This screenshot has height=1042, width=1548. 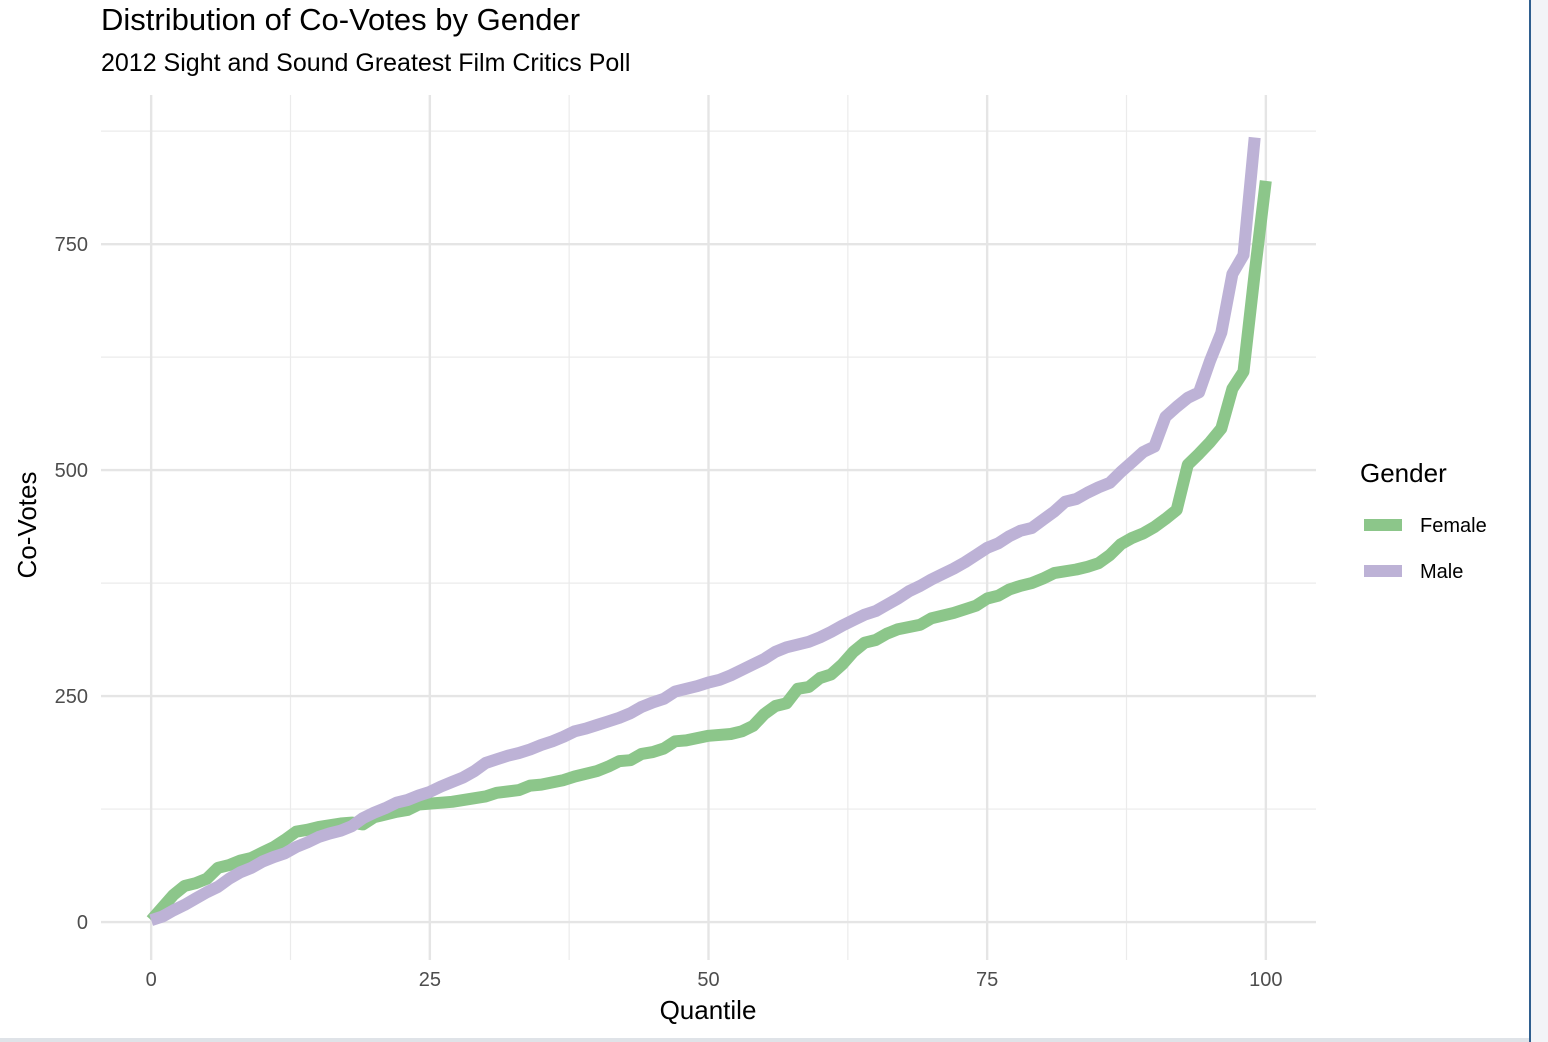 I want to click on y-tick-label-2: 500, so click(x=71, y=471).